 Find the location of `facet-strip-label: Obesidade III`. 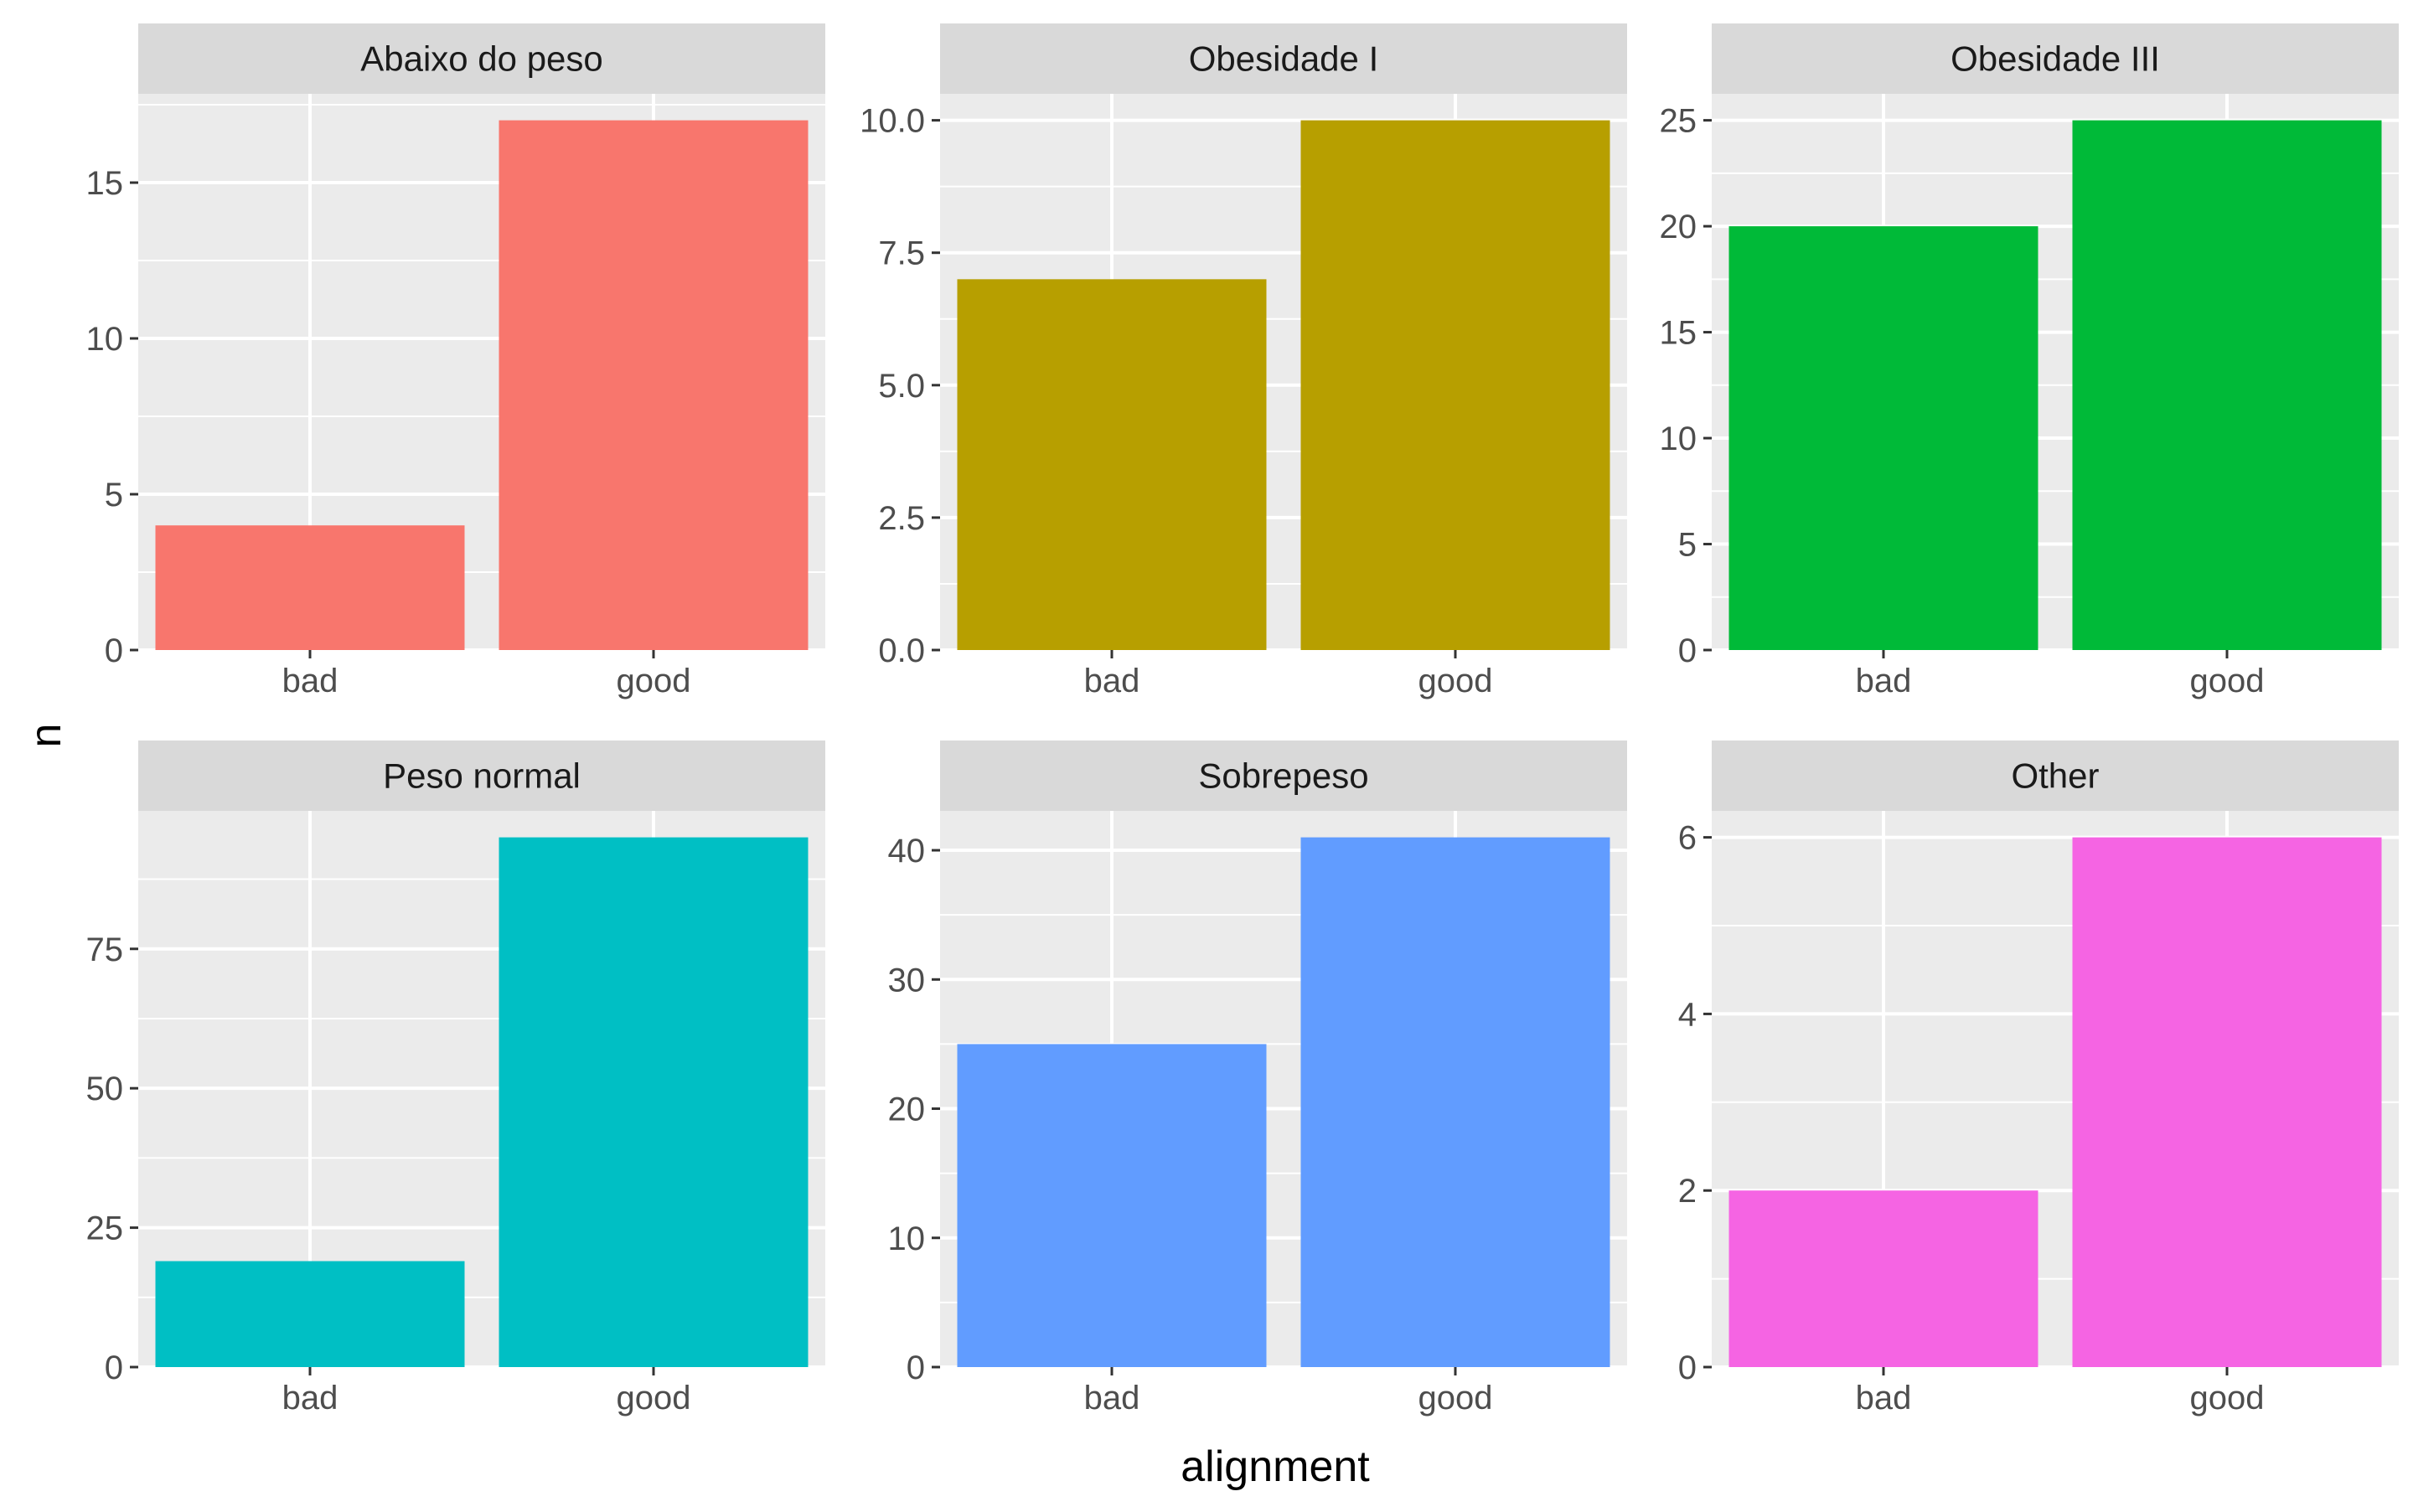

facet-strip-label: Obesidade III is located at coordinates (2055, 59).